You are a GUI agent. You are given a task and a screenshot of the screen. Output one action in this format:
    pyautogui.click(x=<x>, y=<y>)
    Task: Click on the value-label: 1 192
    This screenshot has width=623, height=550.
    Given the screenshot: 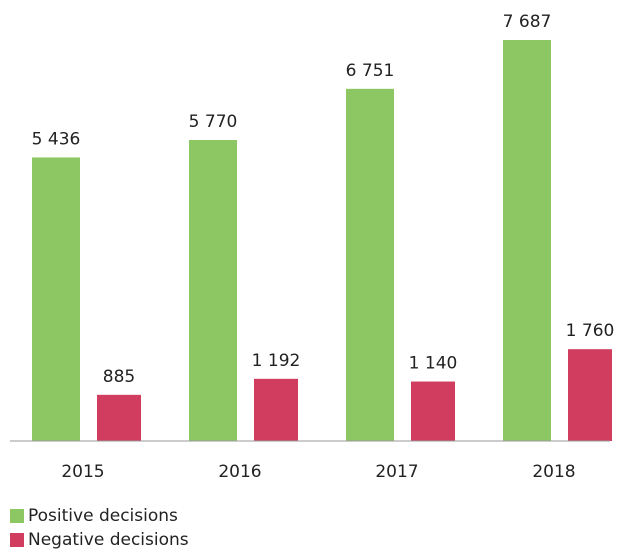 What is the action you would take?
    pyautogui.click(x=276, y=361)
    